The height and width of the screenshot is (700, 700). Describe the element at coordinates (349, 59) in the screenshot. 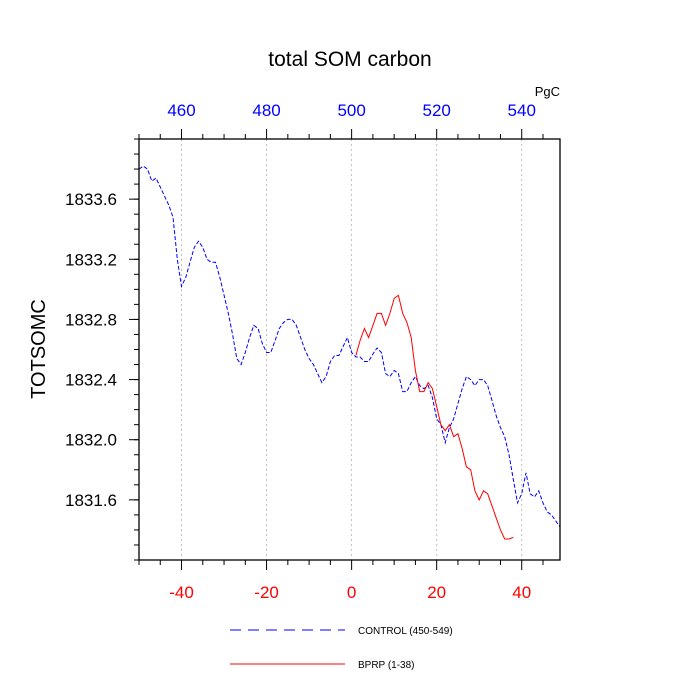

I see `chart-title: total SOM carbon` at that location.